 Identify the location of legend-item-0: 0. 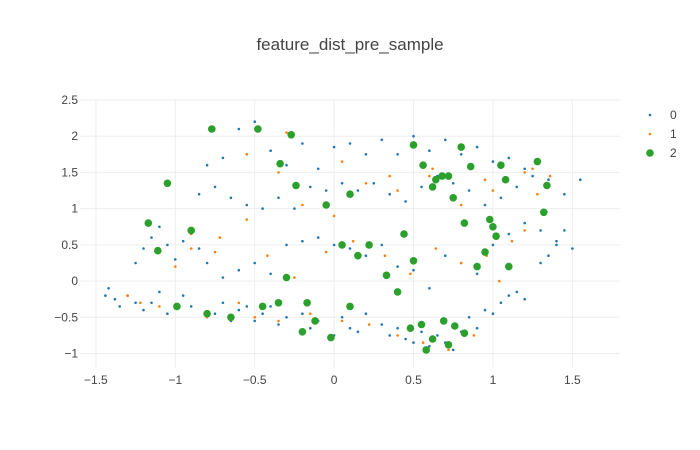
(662, 115).